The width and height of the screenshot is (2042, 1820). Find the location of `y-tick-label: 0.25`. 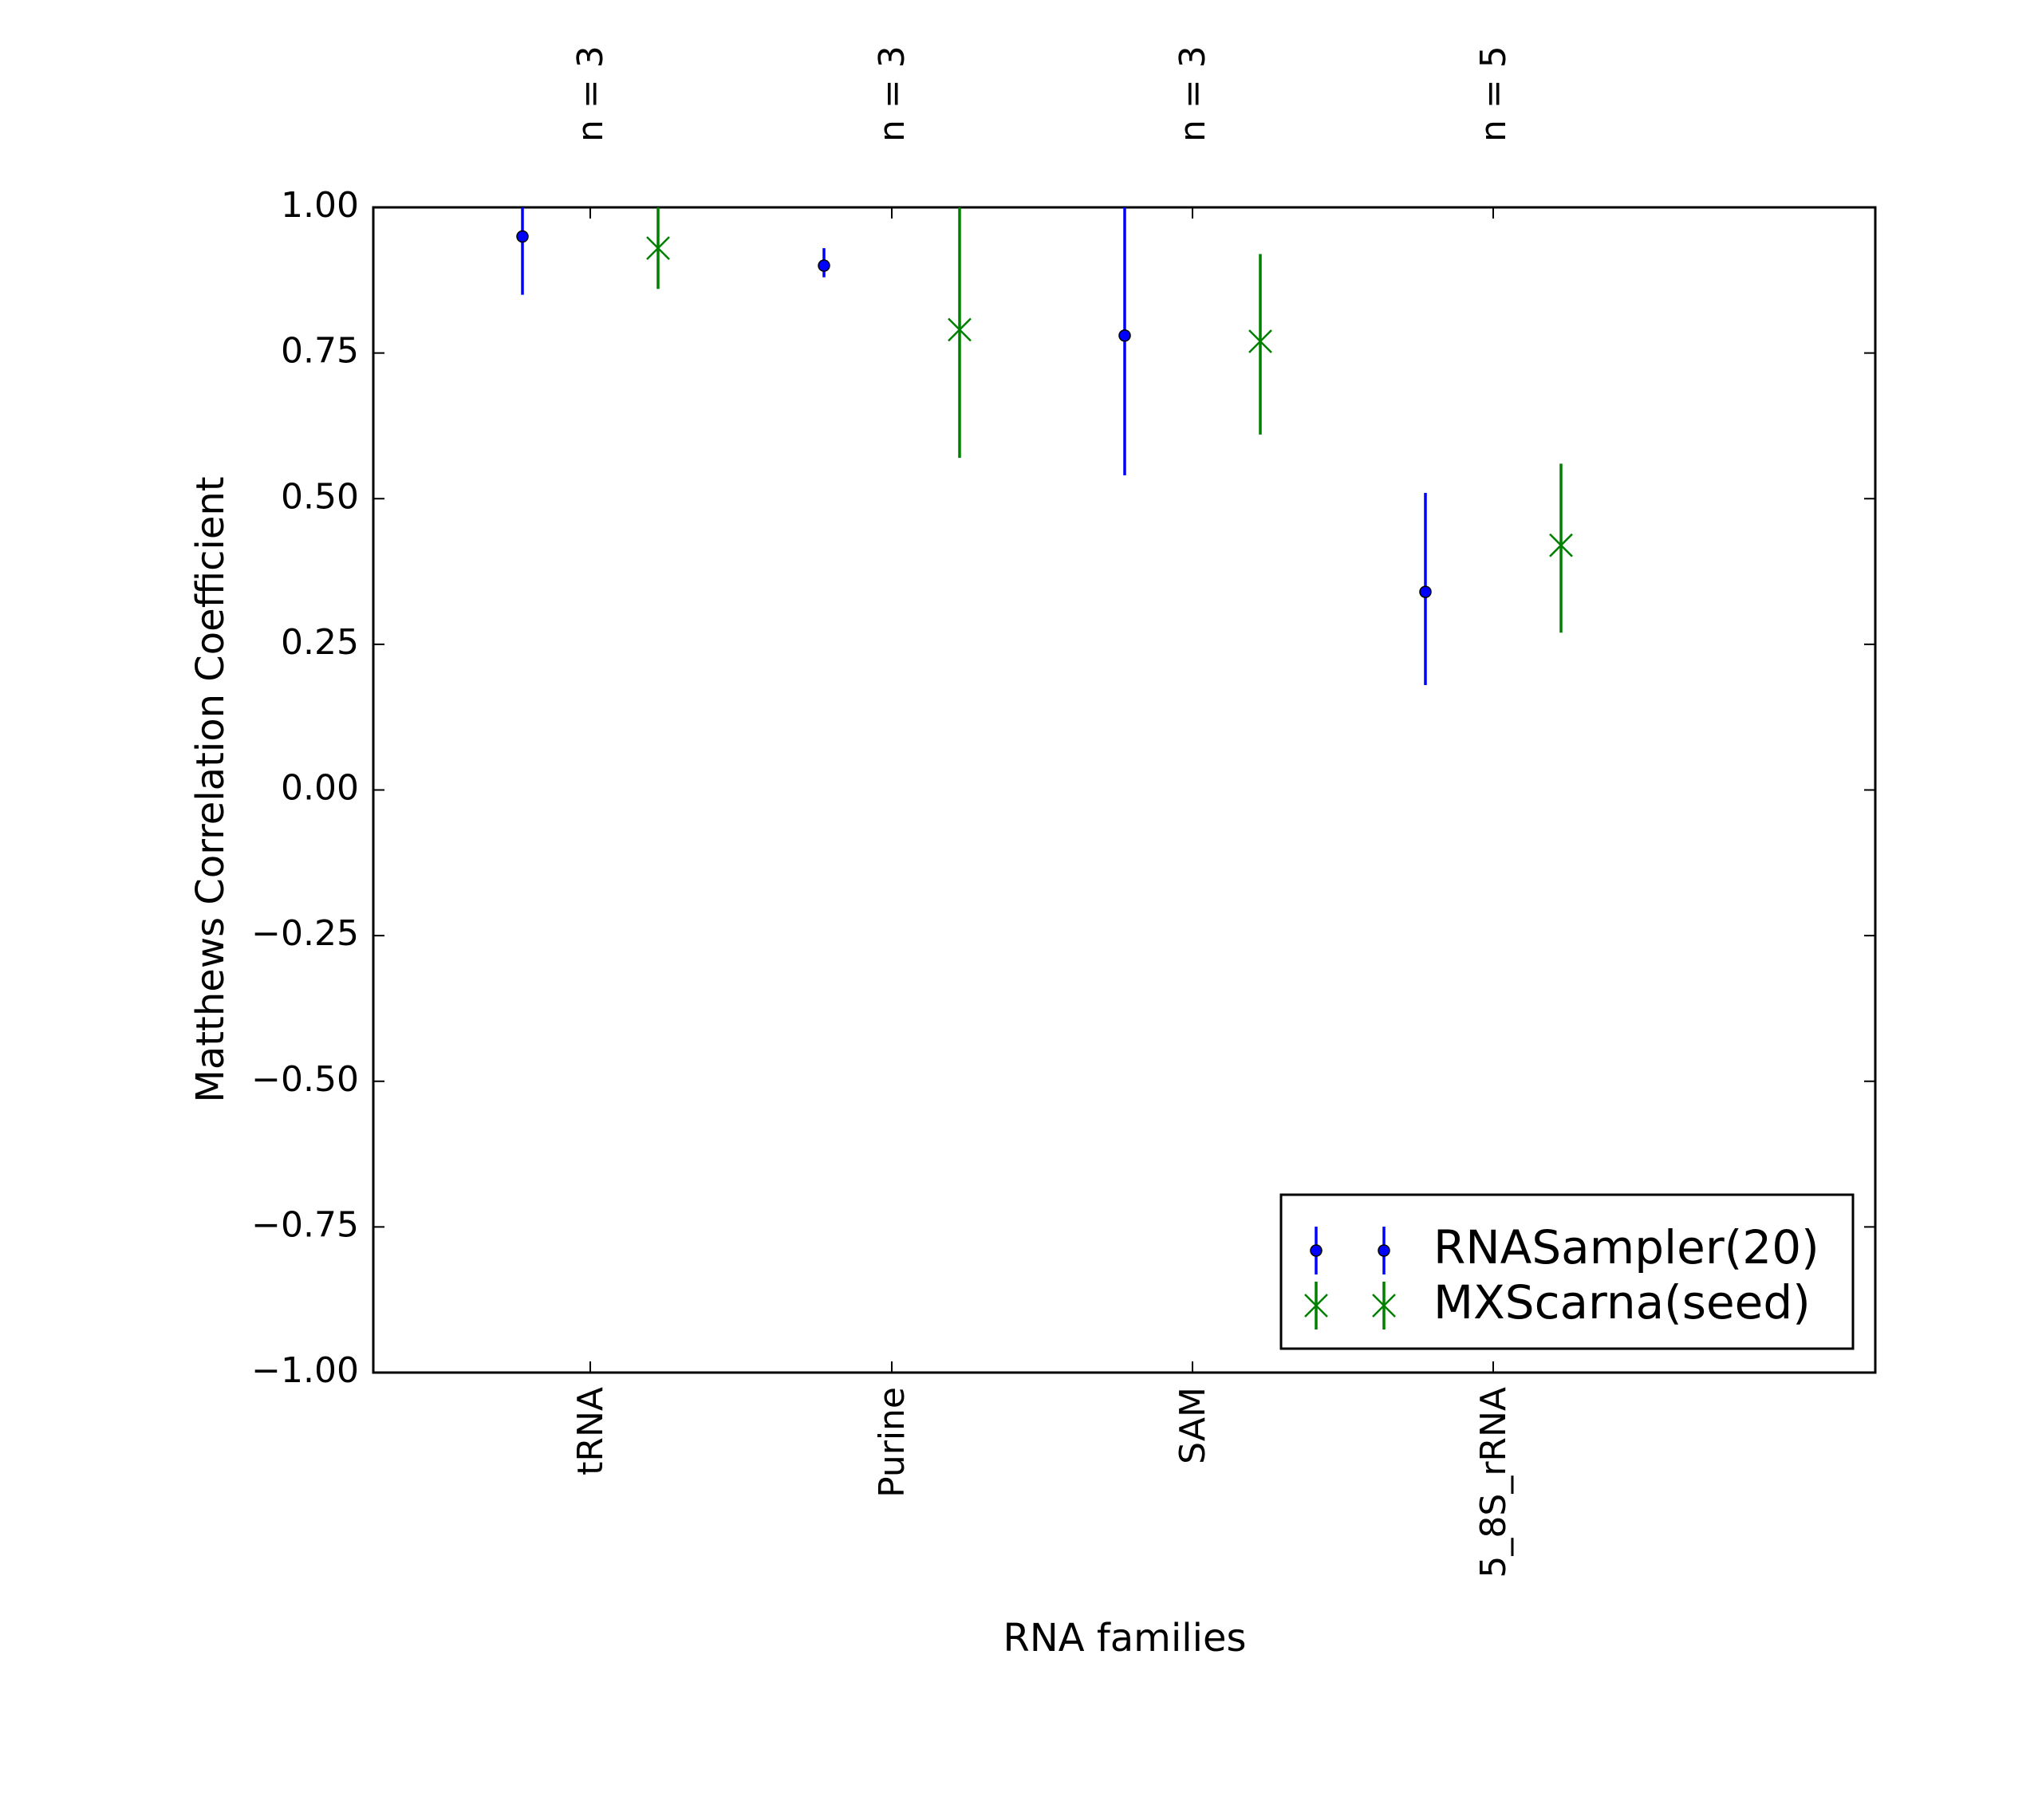

y-tick-label: 0.25 is located at coordinates (320, 642).